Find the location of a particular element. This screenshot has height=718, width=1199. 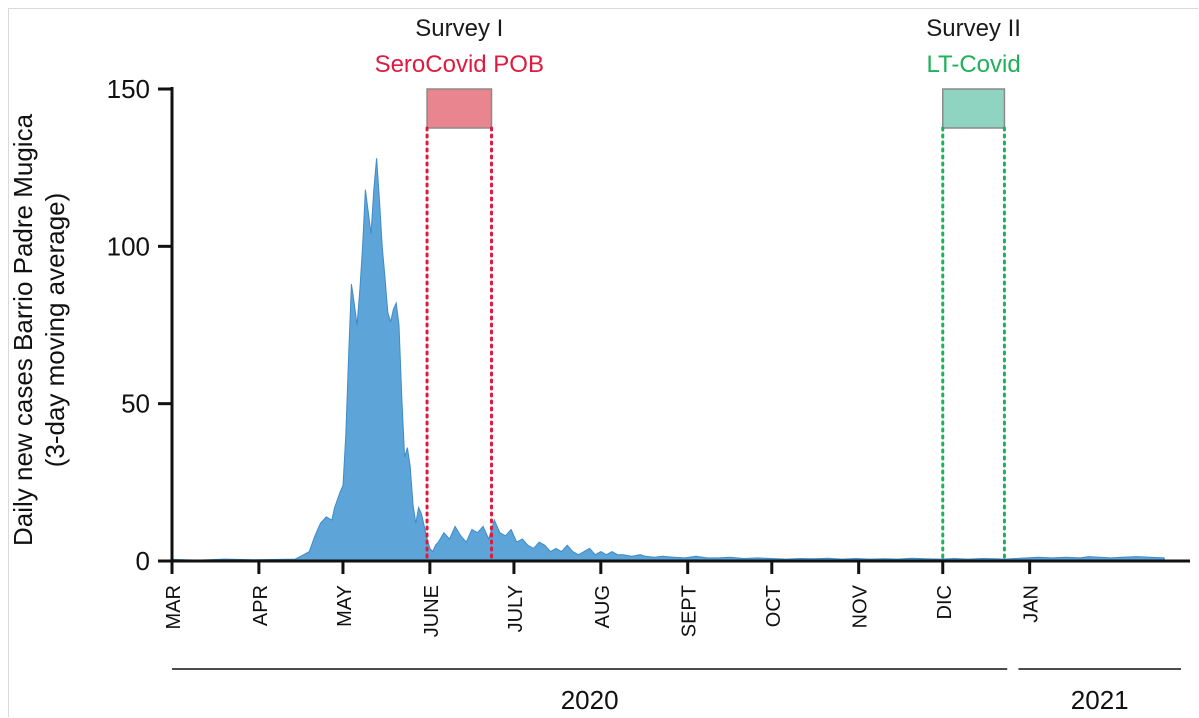

y-tick-label-0: 0 is located at coordinates (143, 561).